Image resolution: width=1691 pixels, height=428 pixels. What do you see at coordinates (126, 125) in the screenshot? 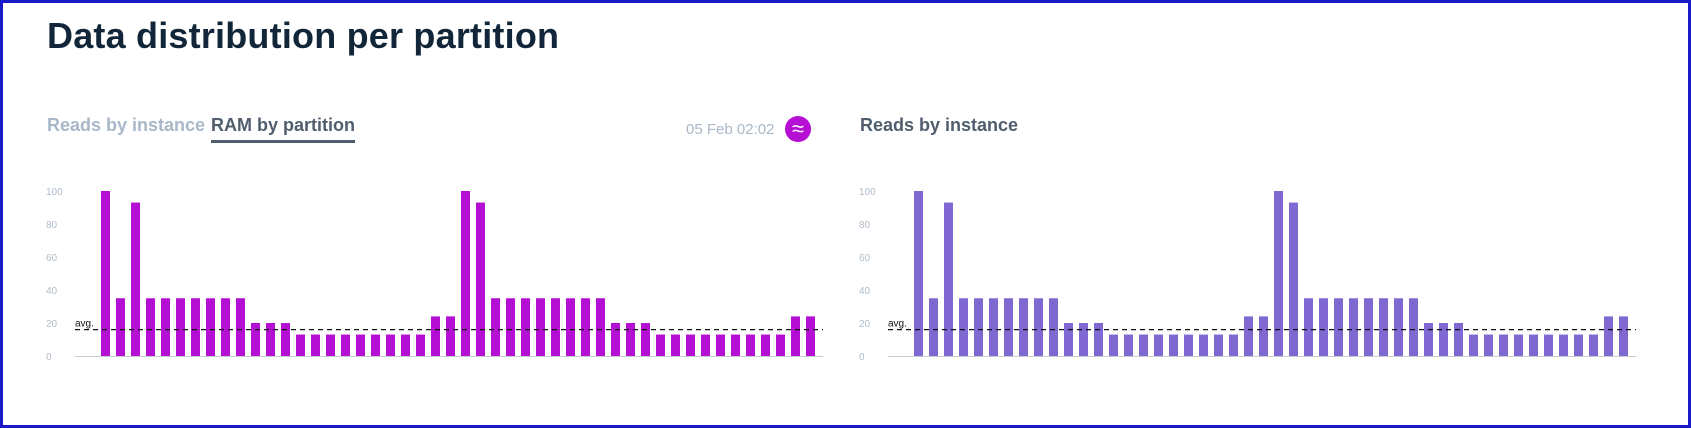
I see `tab-reads-by-instance: Reads by instance` at bounding box center [126, 125].